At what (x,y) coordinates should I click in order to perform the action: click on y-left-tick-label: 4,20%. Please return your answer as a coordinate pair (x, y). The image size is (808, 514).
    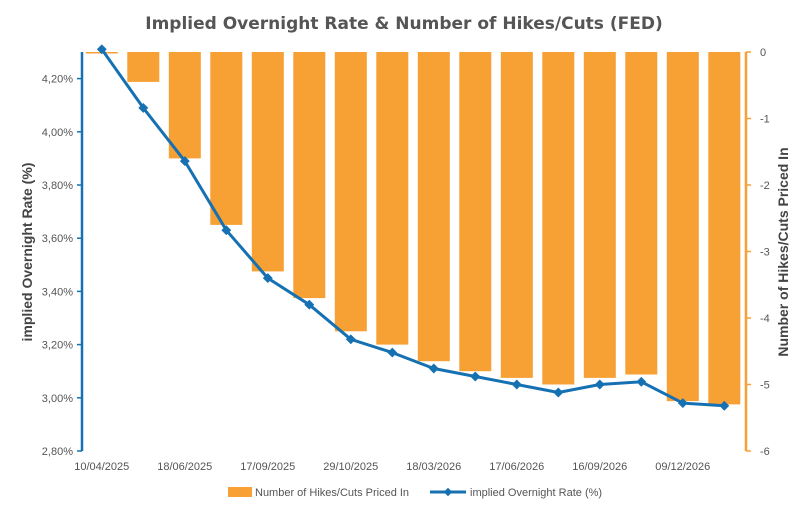
    Looking at the image, I should click on (57, 80).